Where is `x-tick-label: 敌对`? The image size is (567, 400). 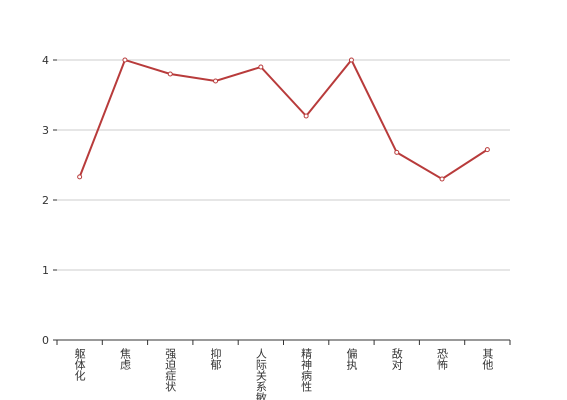 x-tick-label: 敌对 is located at coordinates (396, 358).